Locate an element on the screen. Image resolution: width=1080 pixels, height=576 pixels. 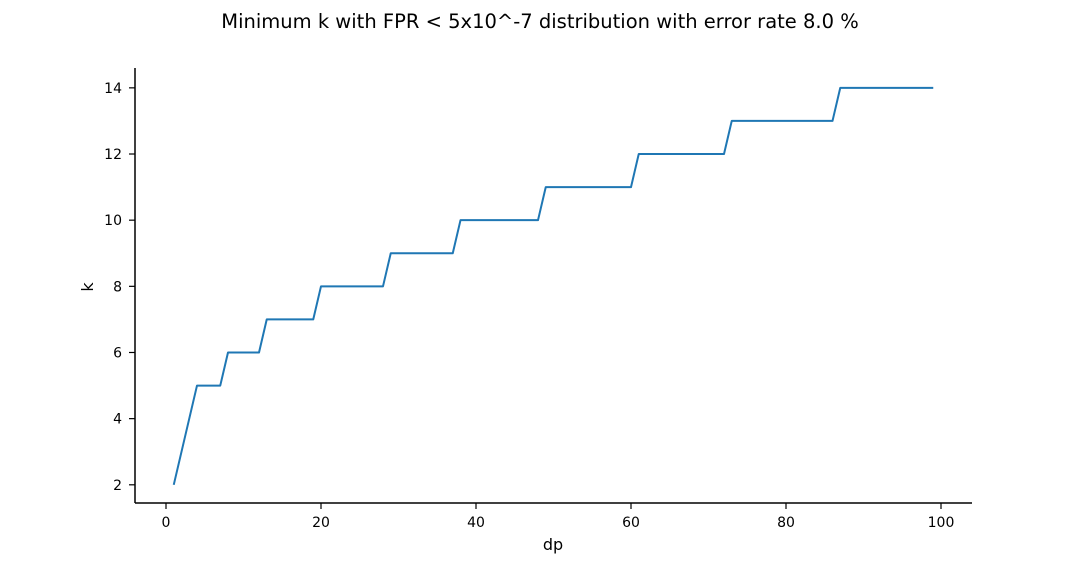
y-tick-label: 6 is located at coordinates (117, 353).